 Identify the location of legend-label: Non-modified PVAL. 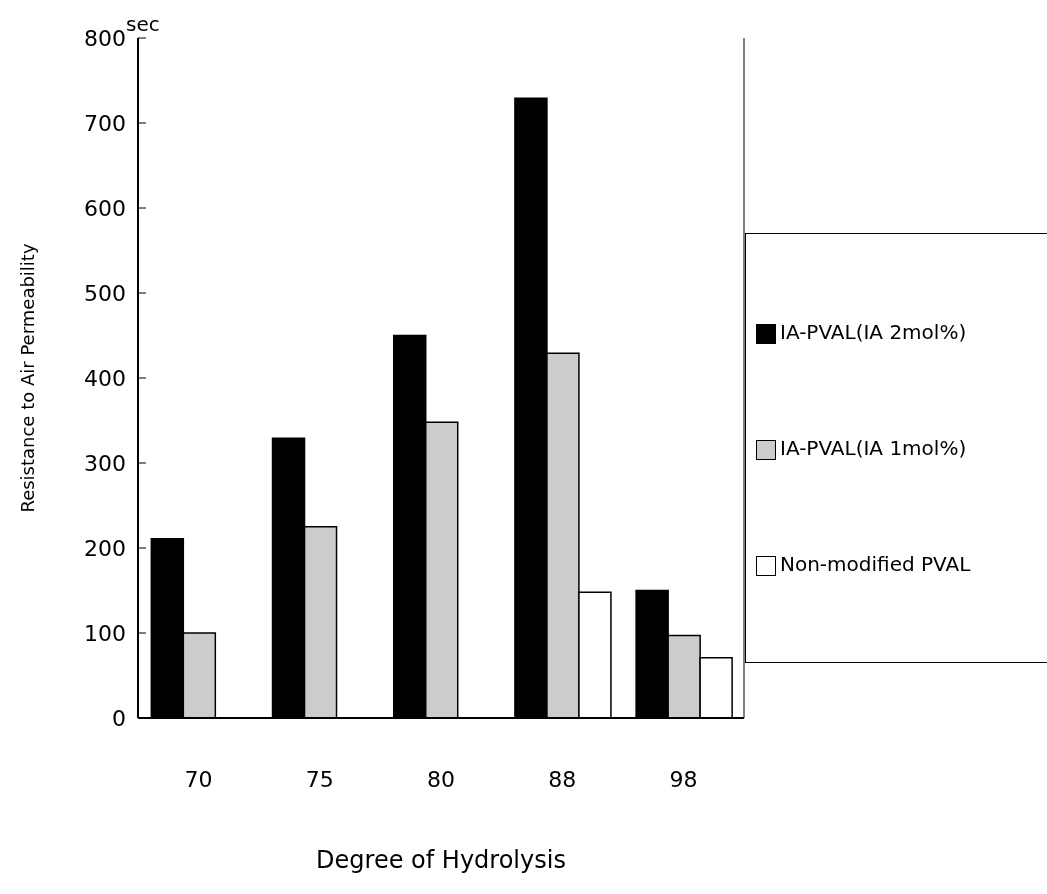
(875, 564).